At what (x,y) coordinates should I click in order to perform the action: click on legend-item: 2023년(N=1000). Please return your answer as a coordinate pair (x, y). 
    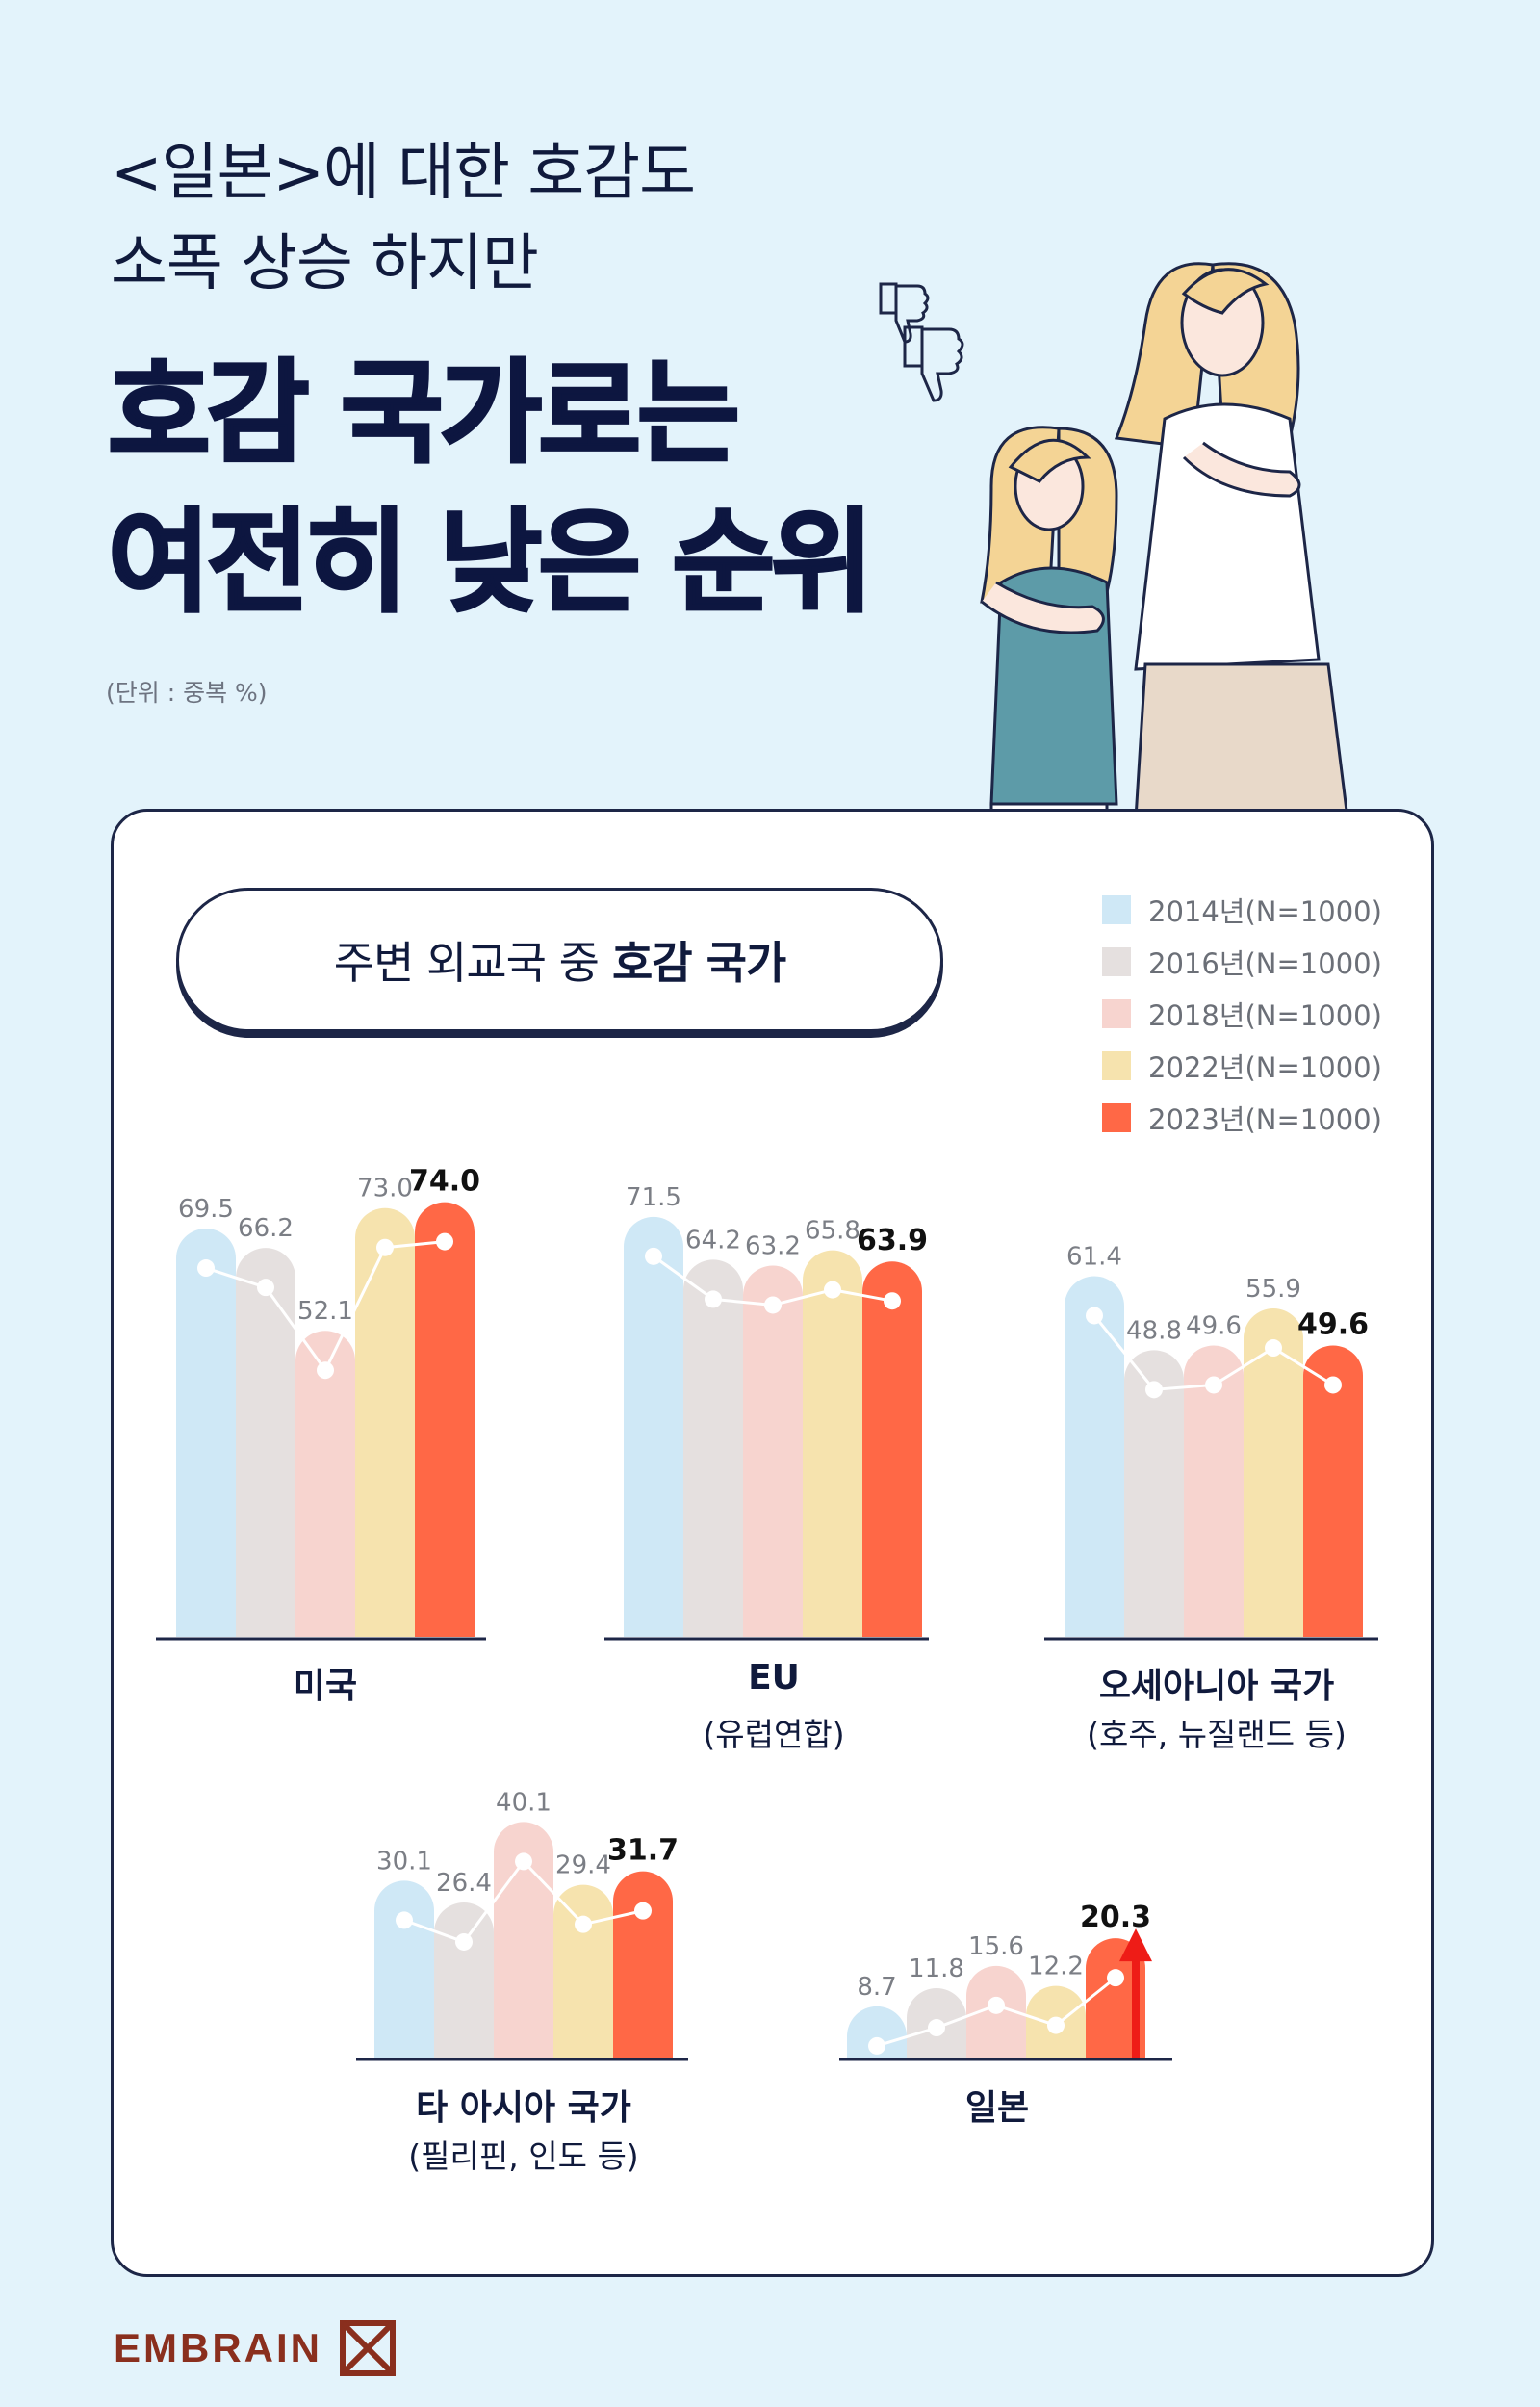
    Looking at the image, I should click on (1242, 1118).